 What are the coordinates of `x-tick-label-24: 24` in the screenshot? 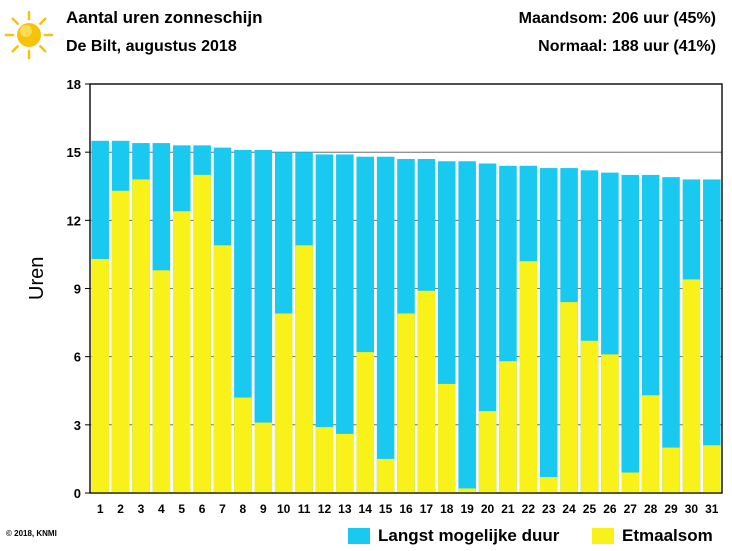 It's located at (569, 509).